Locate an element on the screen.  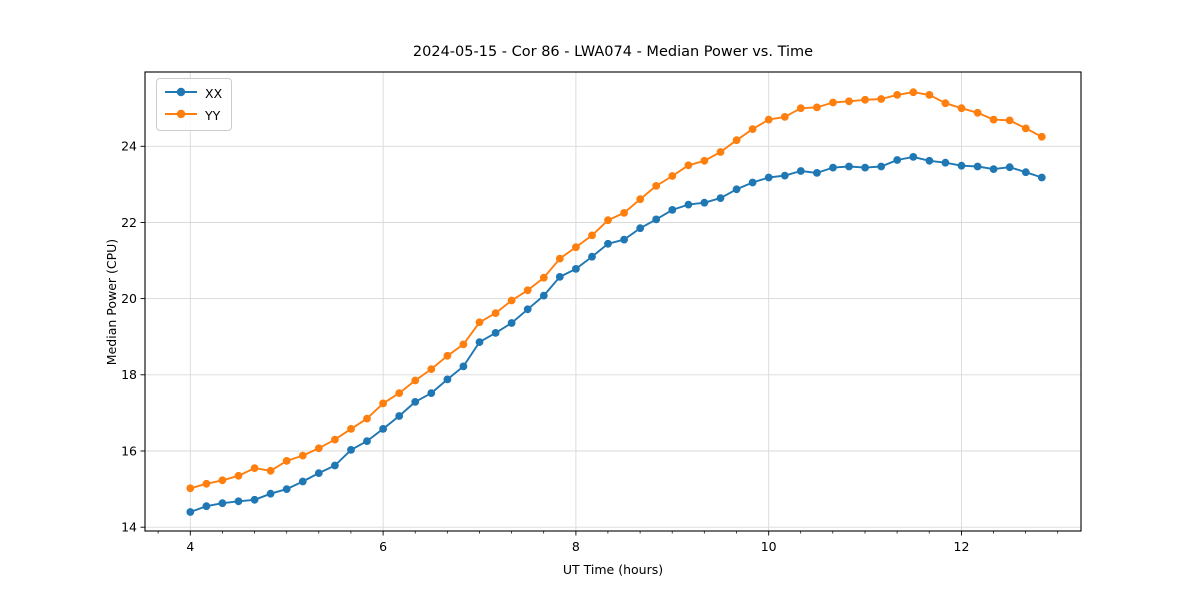
legend-item-xx: XX is located at coordinates (193, 93).